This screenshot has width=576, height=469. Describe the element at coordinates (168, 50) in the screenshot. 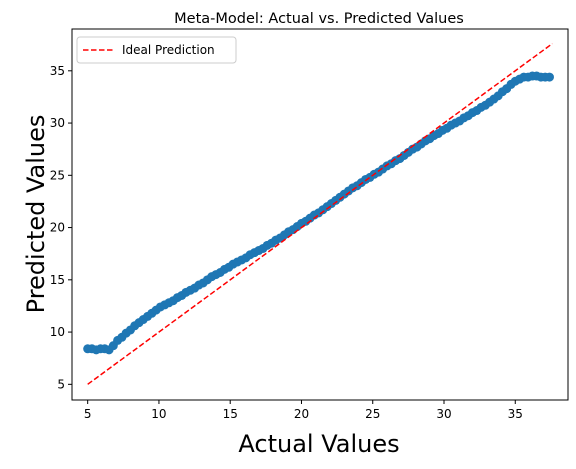

I see `legend-label-ideal: Ideal Prediction` at that location.